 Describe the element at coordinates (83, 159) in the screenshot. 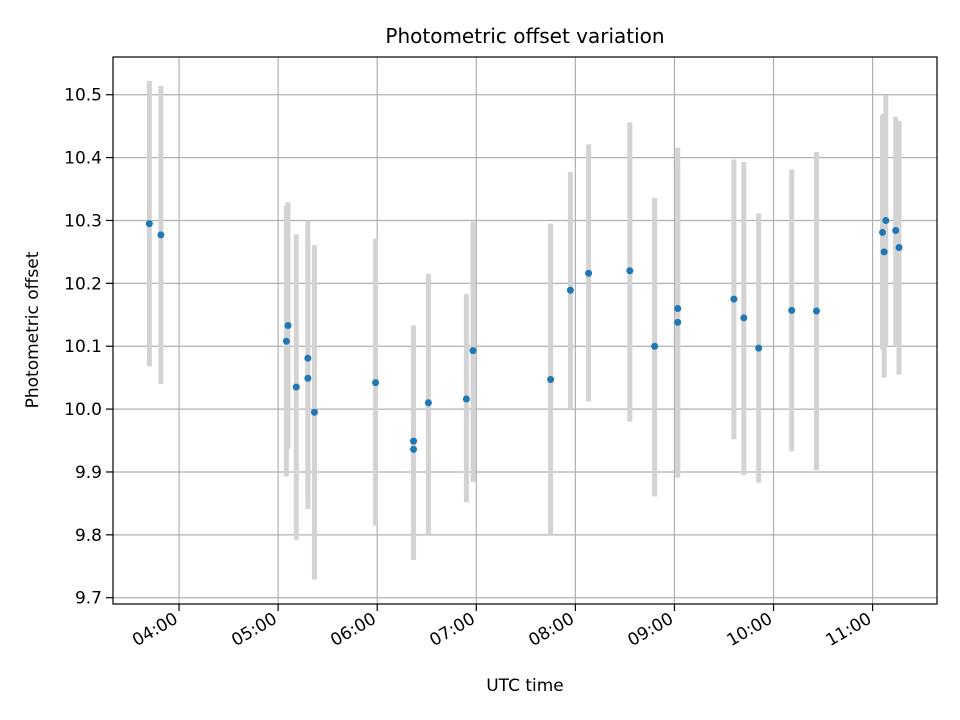

I see `y-tick-label: 10.4` at that location.